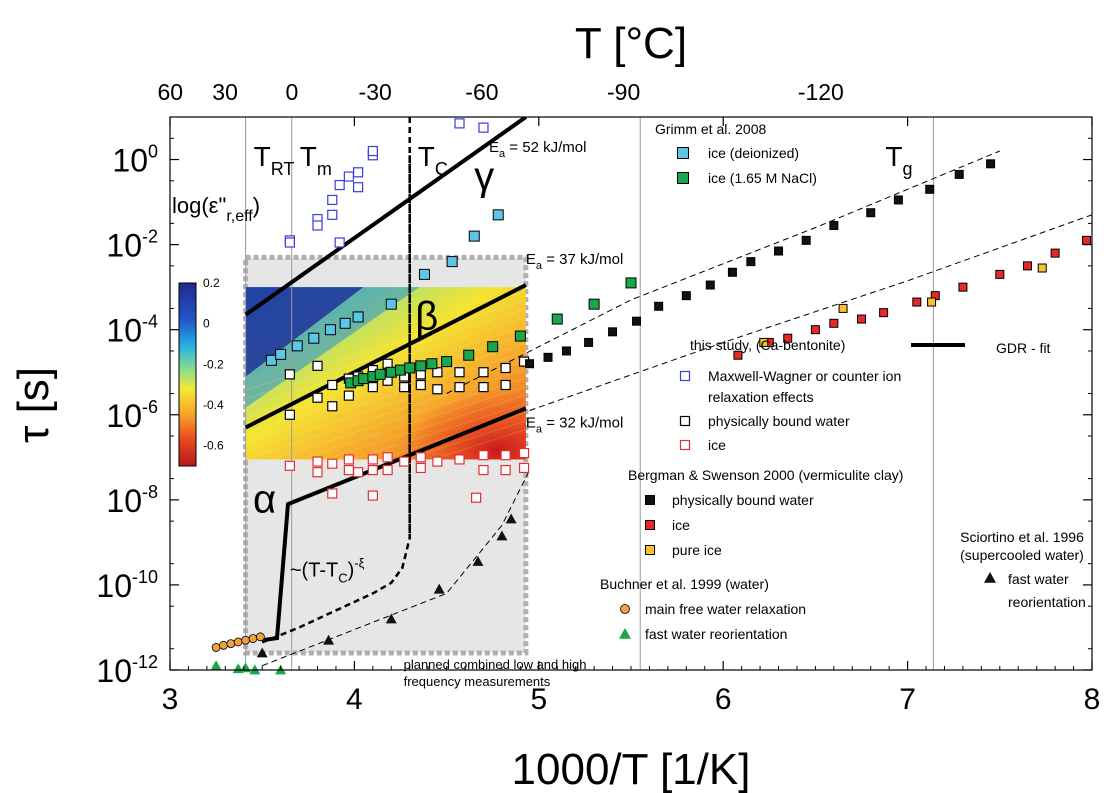 The height and width of the screenshot is (793, 1104). I want to click on legend-heading: Sciortino et al. 1996, so click(1022, 537).